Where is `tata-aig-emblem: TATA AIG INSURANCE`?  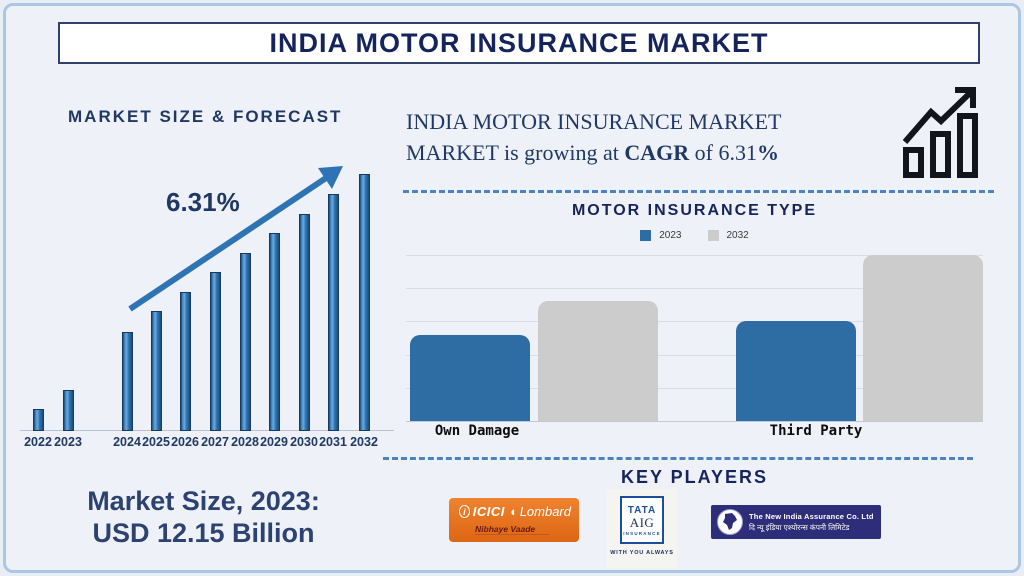 tata-aig-emblem: TATA AIG INSURANCE is located at coordinates (642, 520).